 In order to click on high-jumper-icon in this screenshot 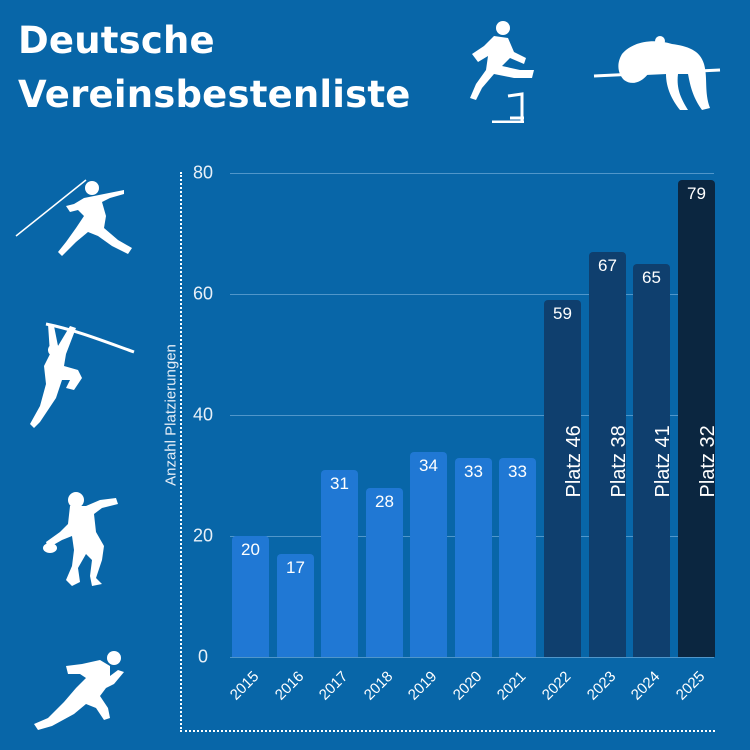, I will do `click(657, 73)`.